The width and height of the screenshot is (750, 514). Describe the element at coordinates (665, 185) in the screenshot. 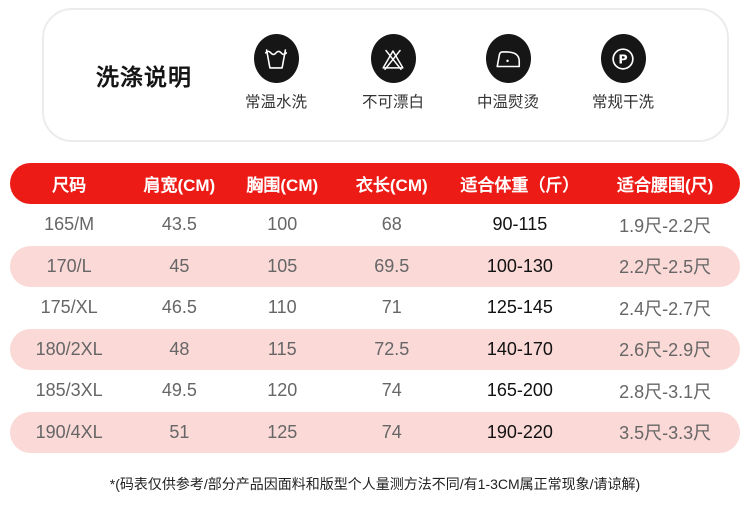

I see `column-header-waist: 适合腰围(尺)` at that location.